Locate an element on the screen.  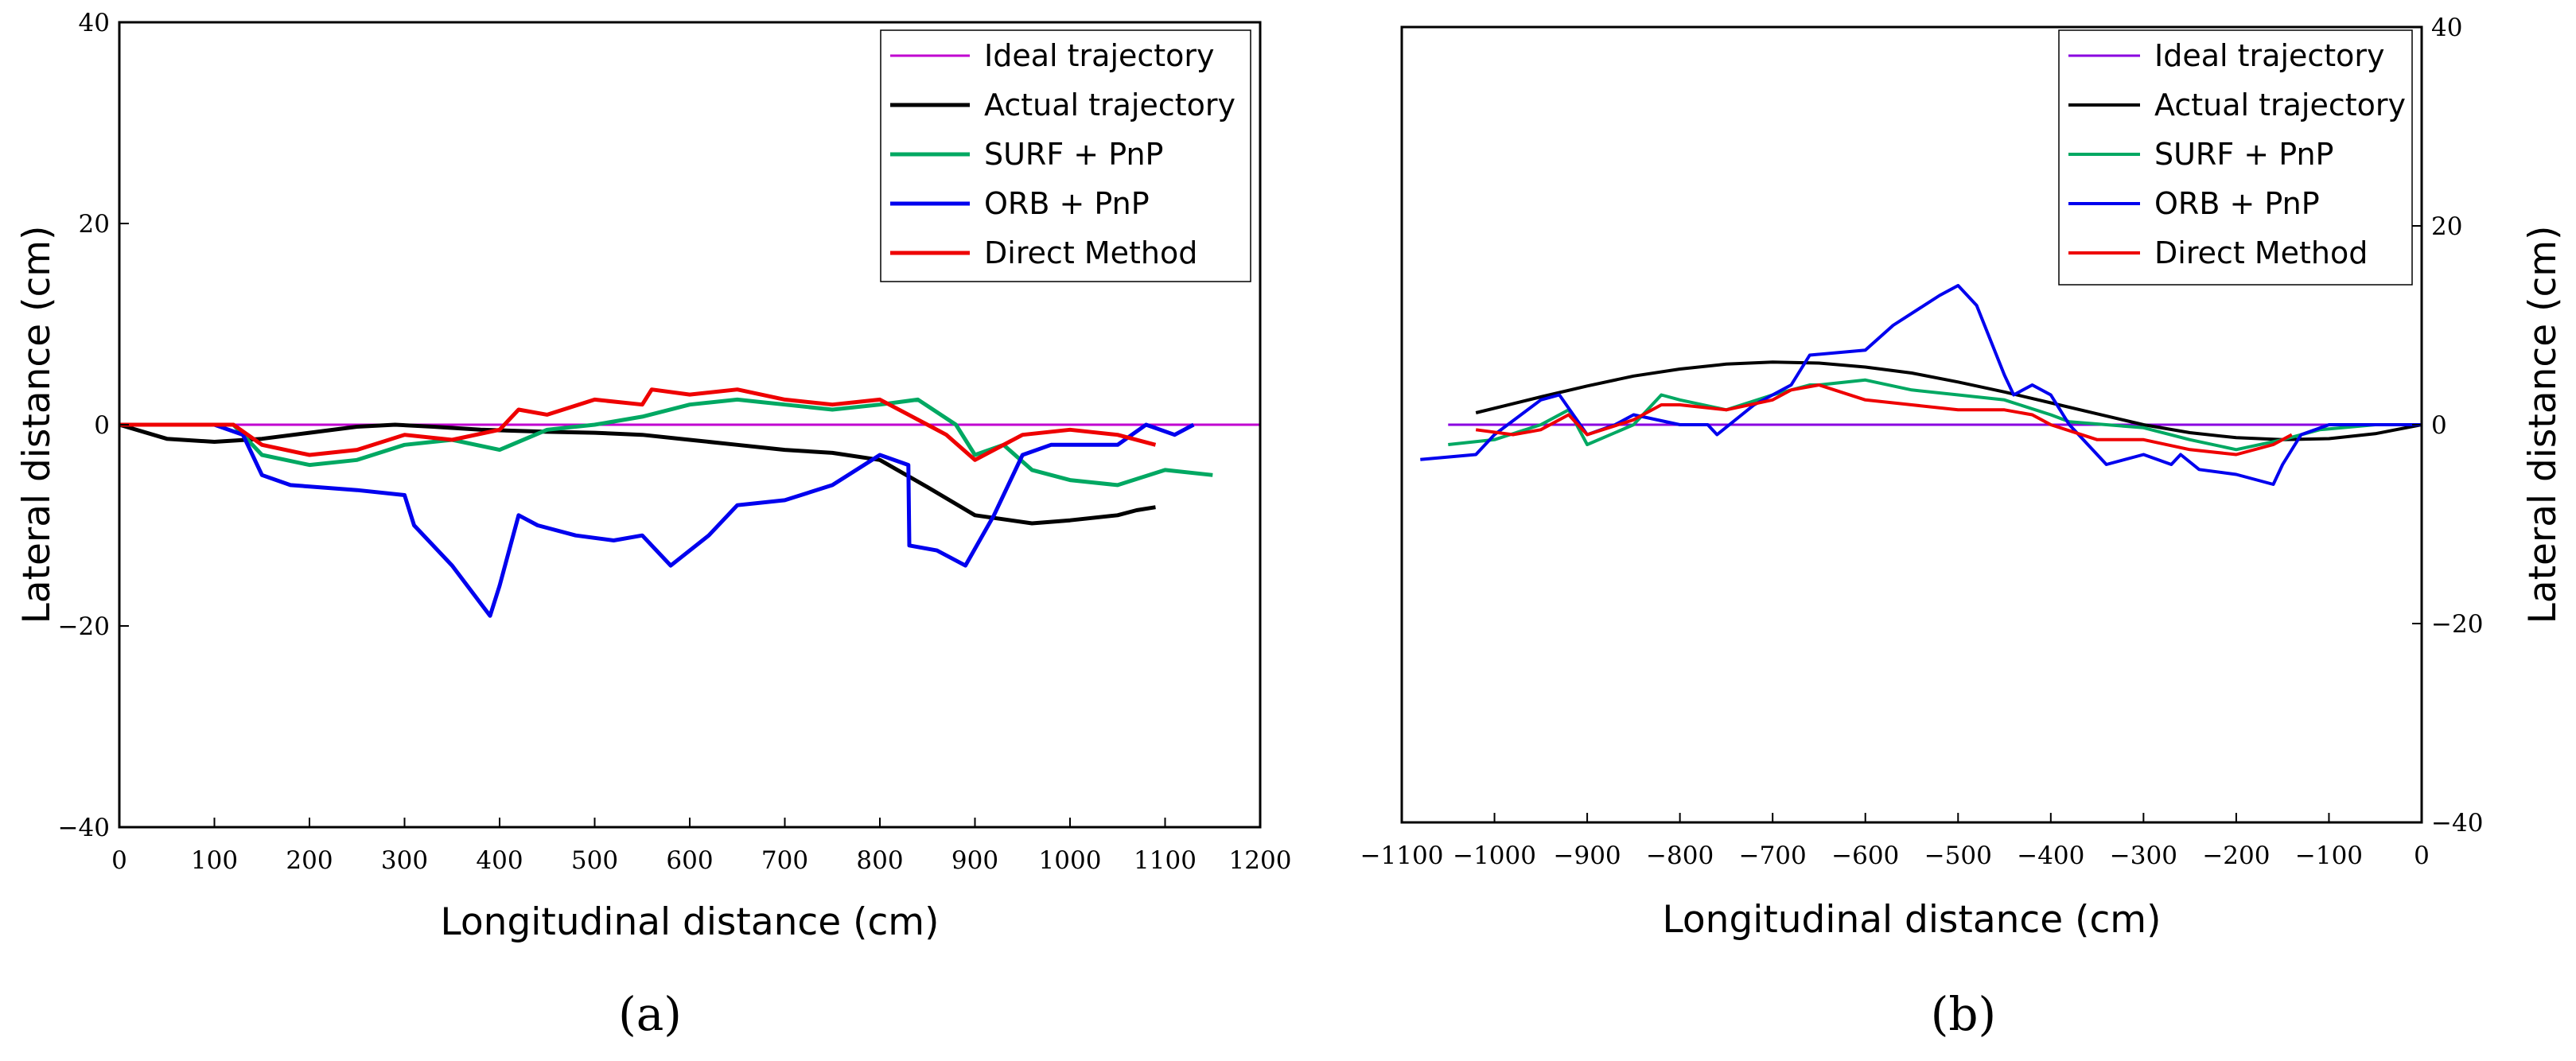
y-ticks-b: −40 −20 0 20 40 is located at coordinates (2448, 426).